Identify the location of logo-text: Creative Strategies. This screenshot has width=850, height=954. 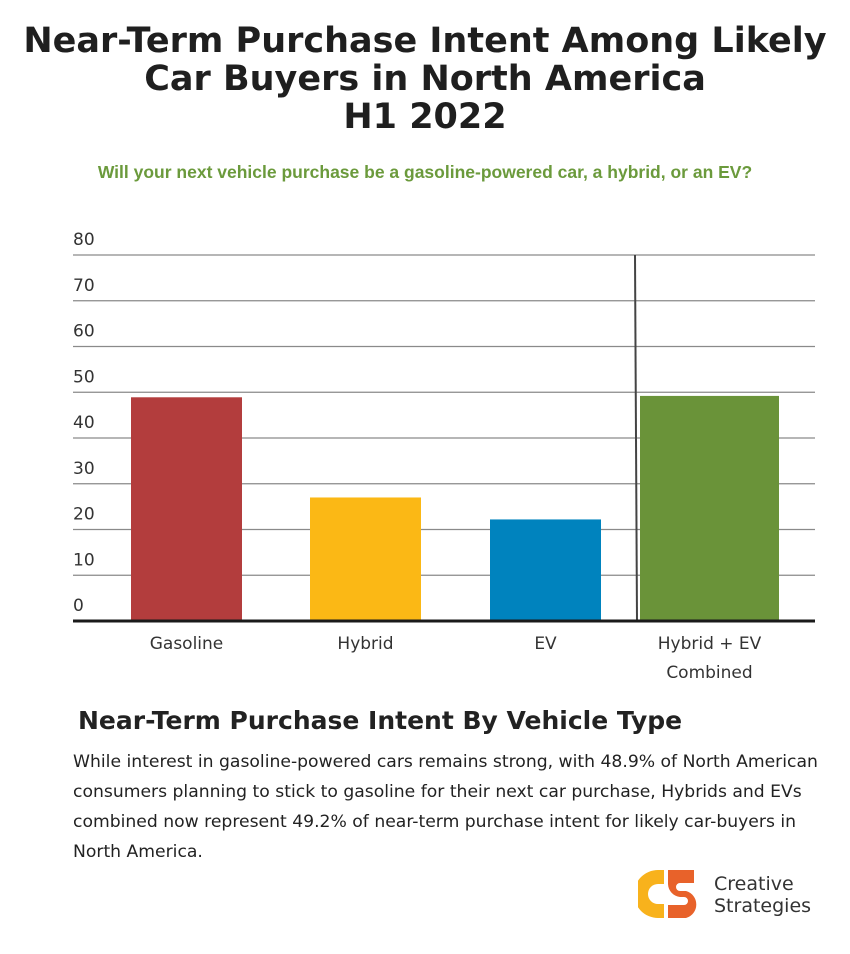
(762, 895).